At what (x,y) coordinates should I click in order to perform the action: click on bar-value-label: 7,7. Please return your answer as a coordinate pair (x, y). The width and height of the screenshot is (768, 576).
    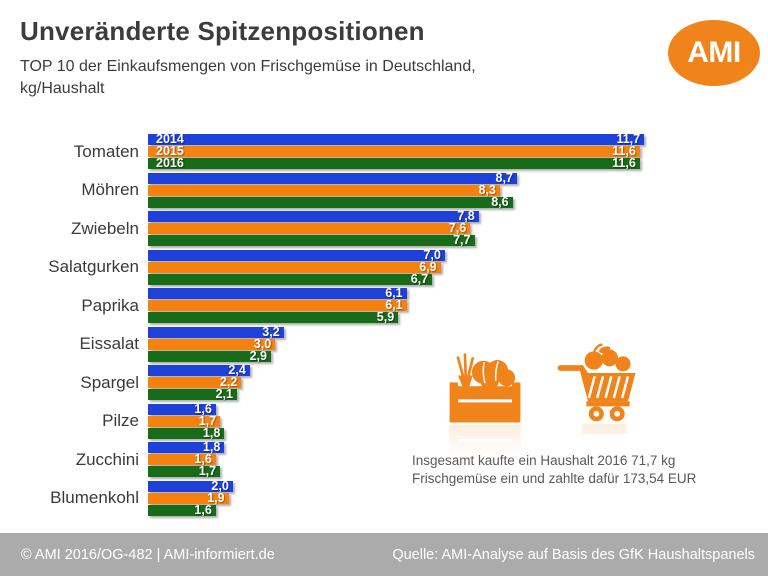
    Looking at the image, I should click on (462, 240).